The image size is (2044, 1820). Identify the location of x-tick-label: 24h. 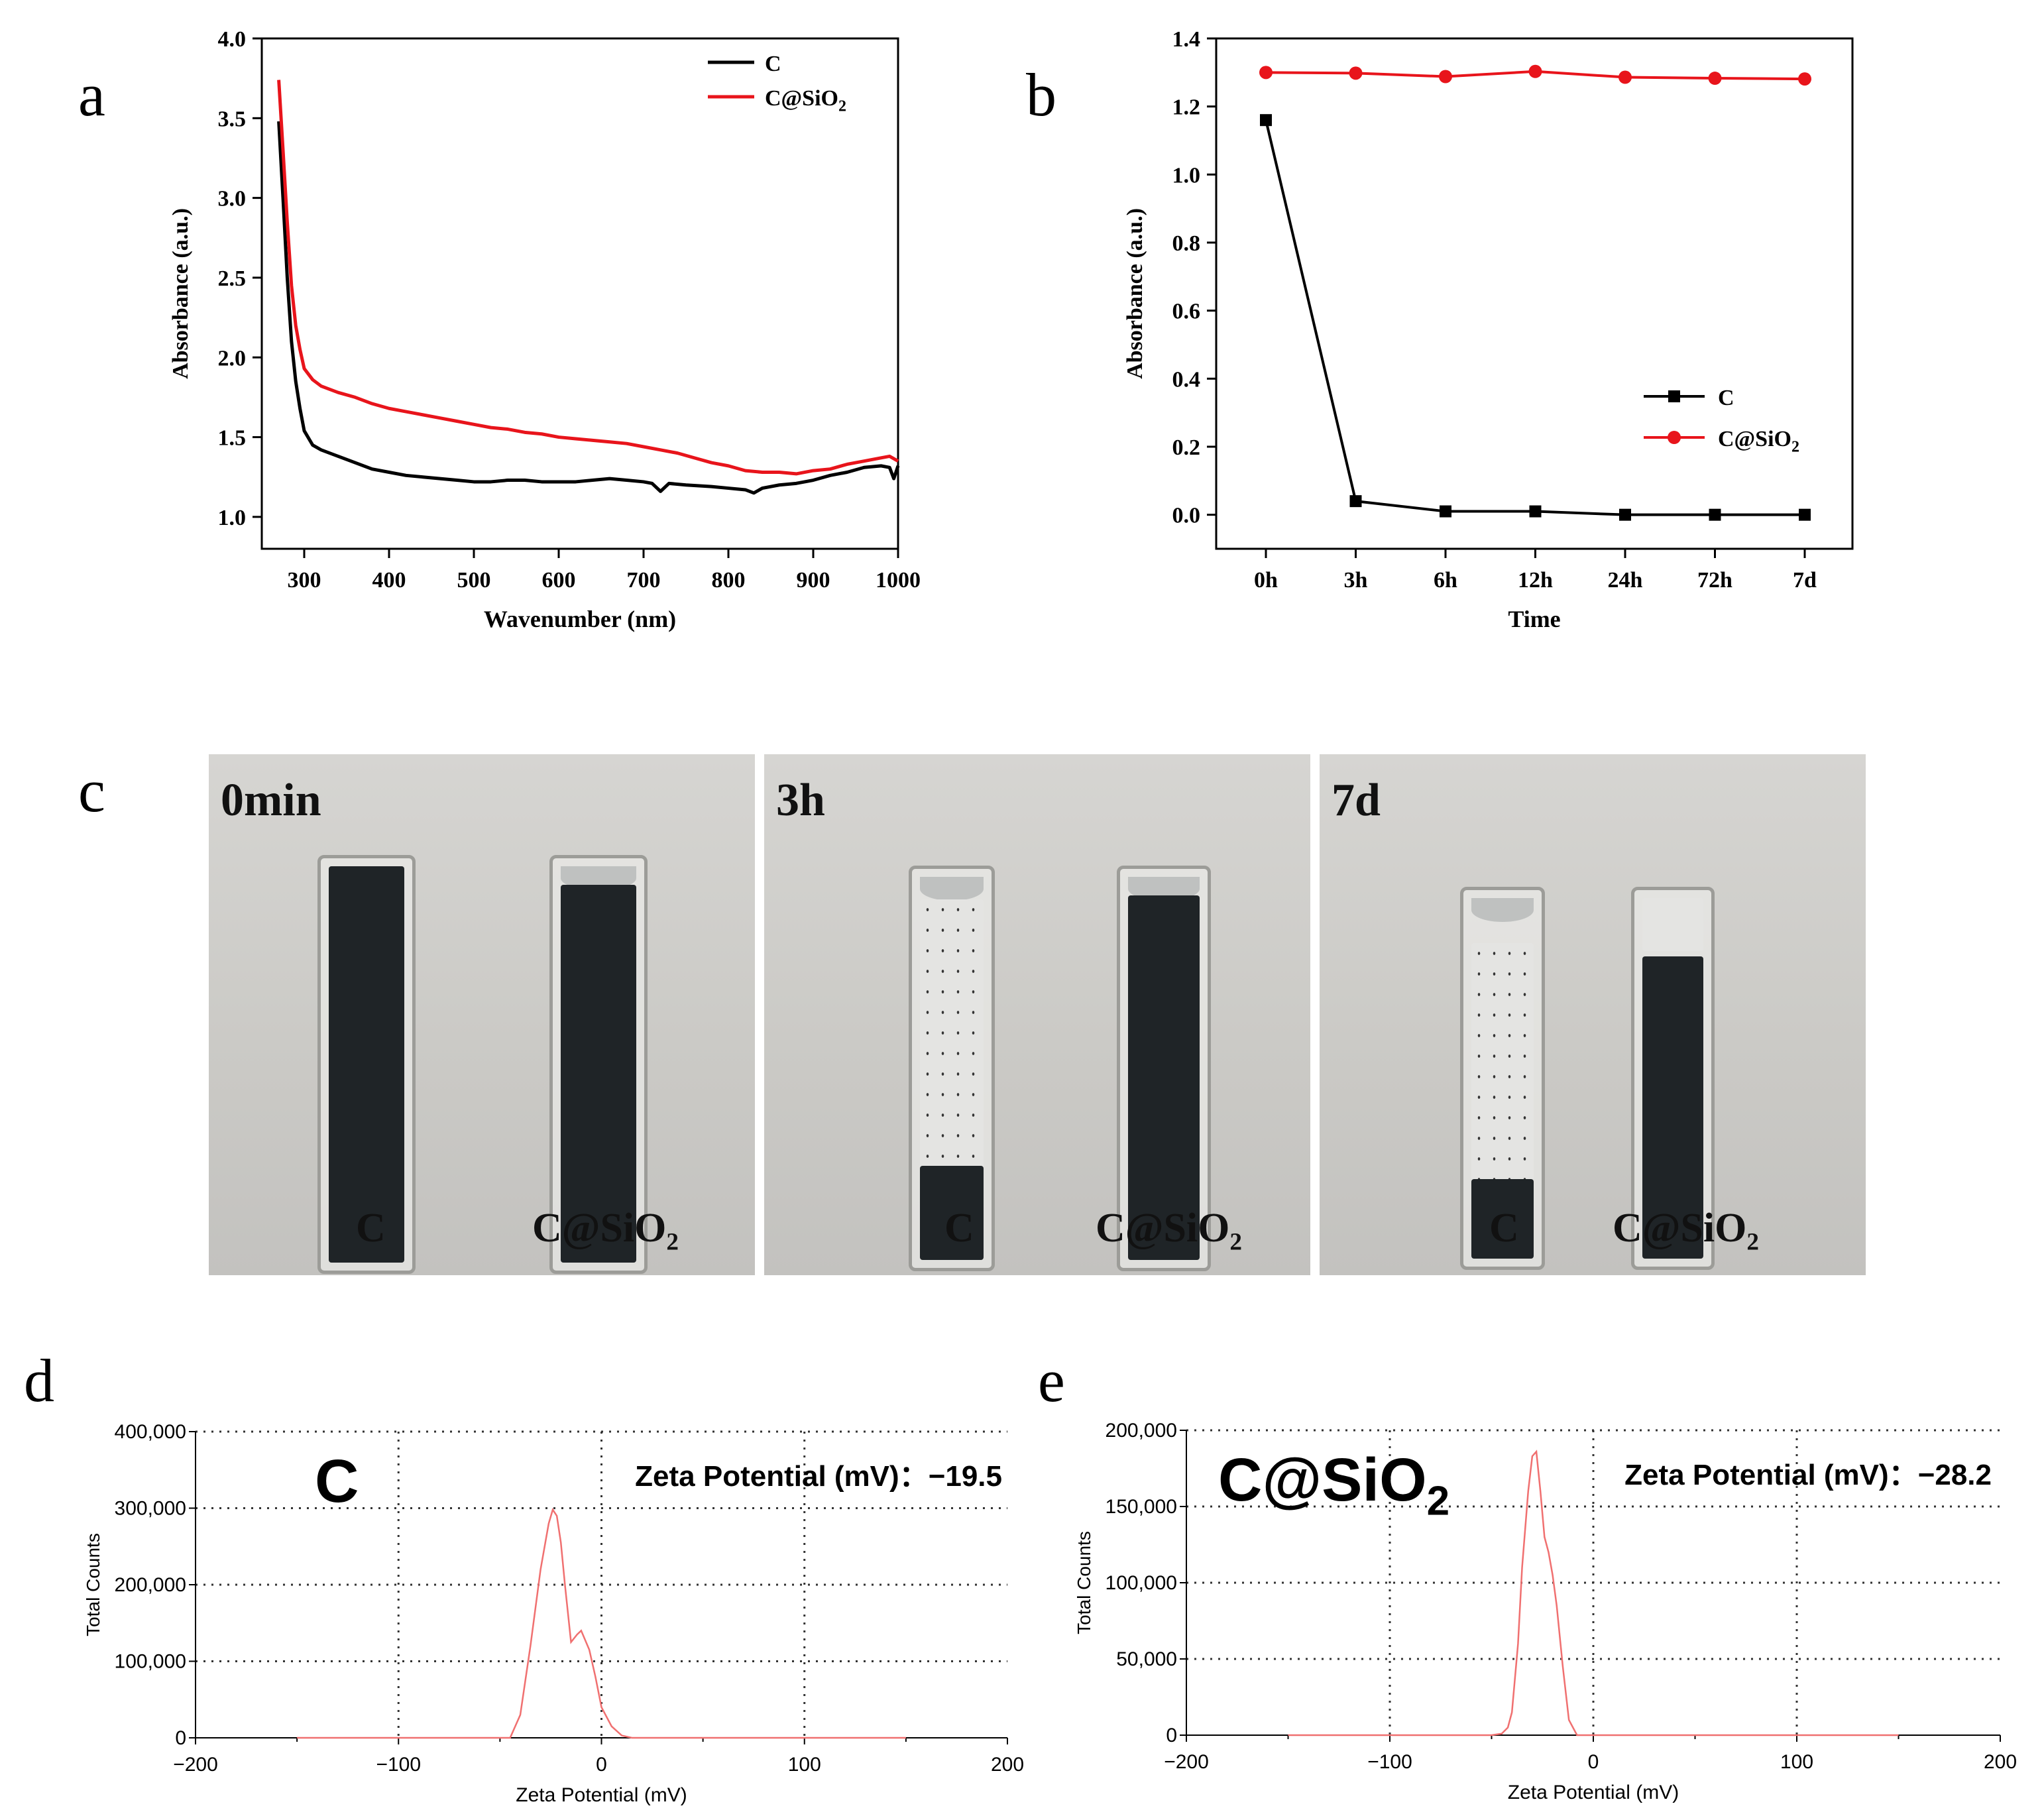
(1625, 580).